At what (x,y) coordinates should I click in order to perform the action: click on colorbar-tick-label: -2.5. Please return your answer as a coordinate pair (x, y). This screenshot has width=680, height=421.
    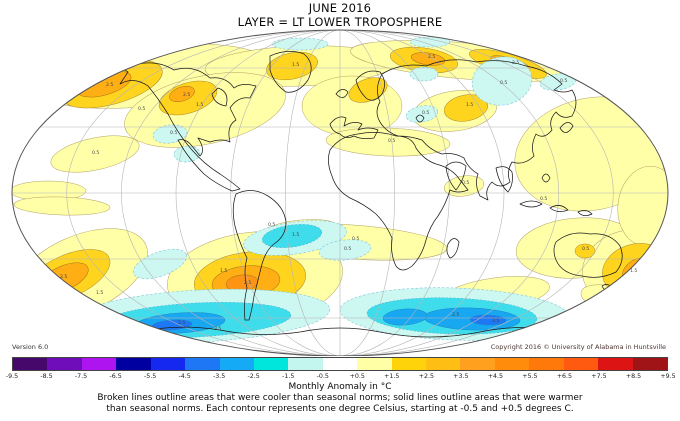
    Looking at the image, I should click on (253, 376).